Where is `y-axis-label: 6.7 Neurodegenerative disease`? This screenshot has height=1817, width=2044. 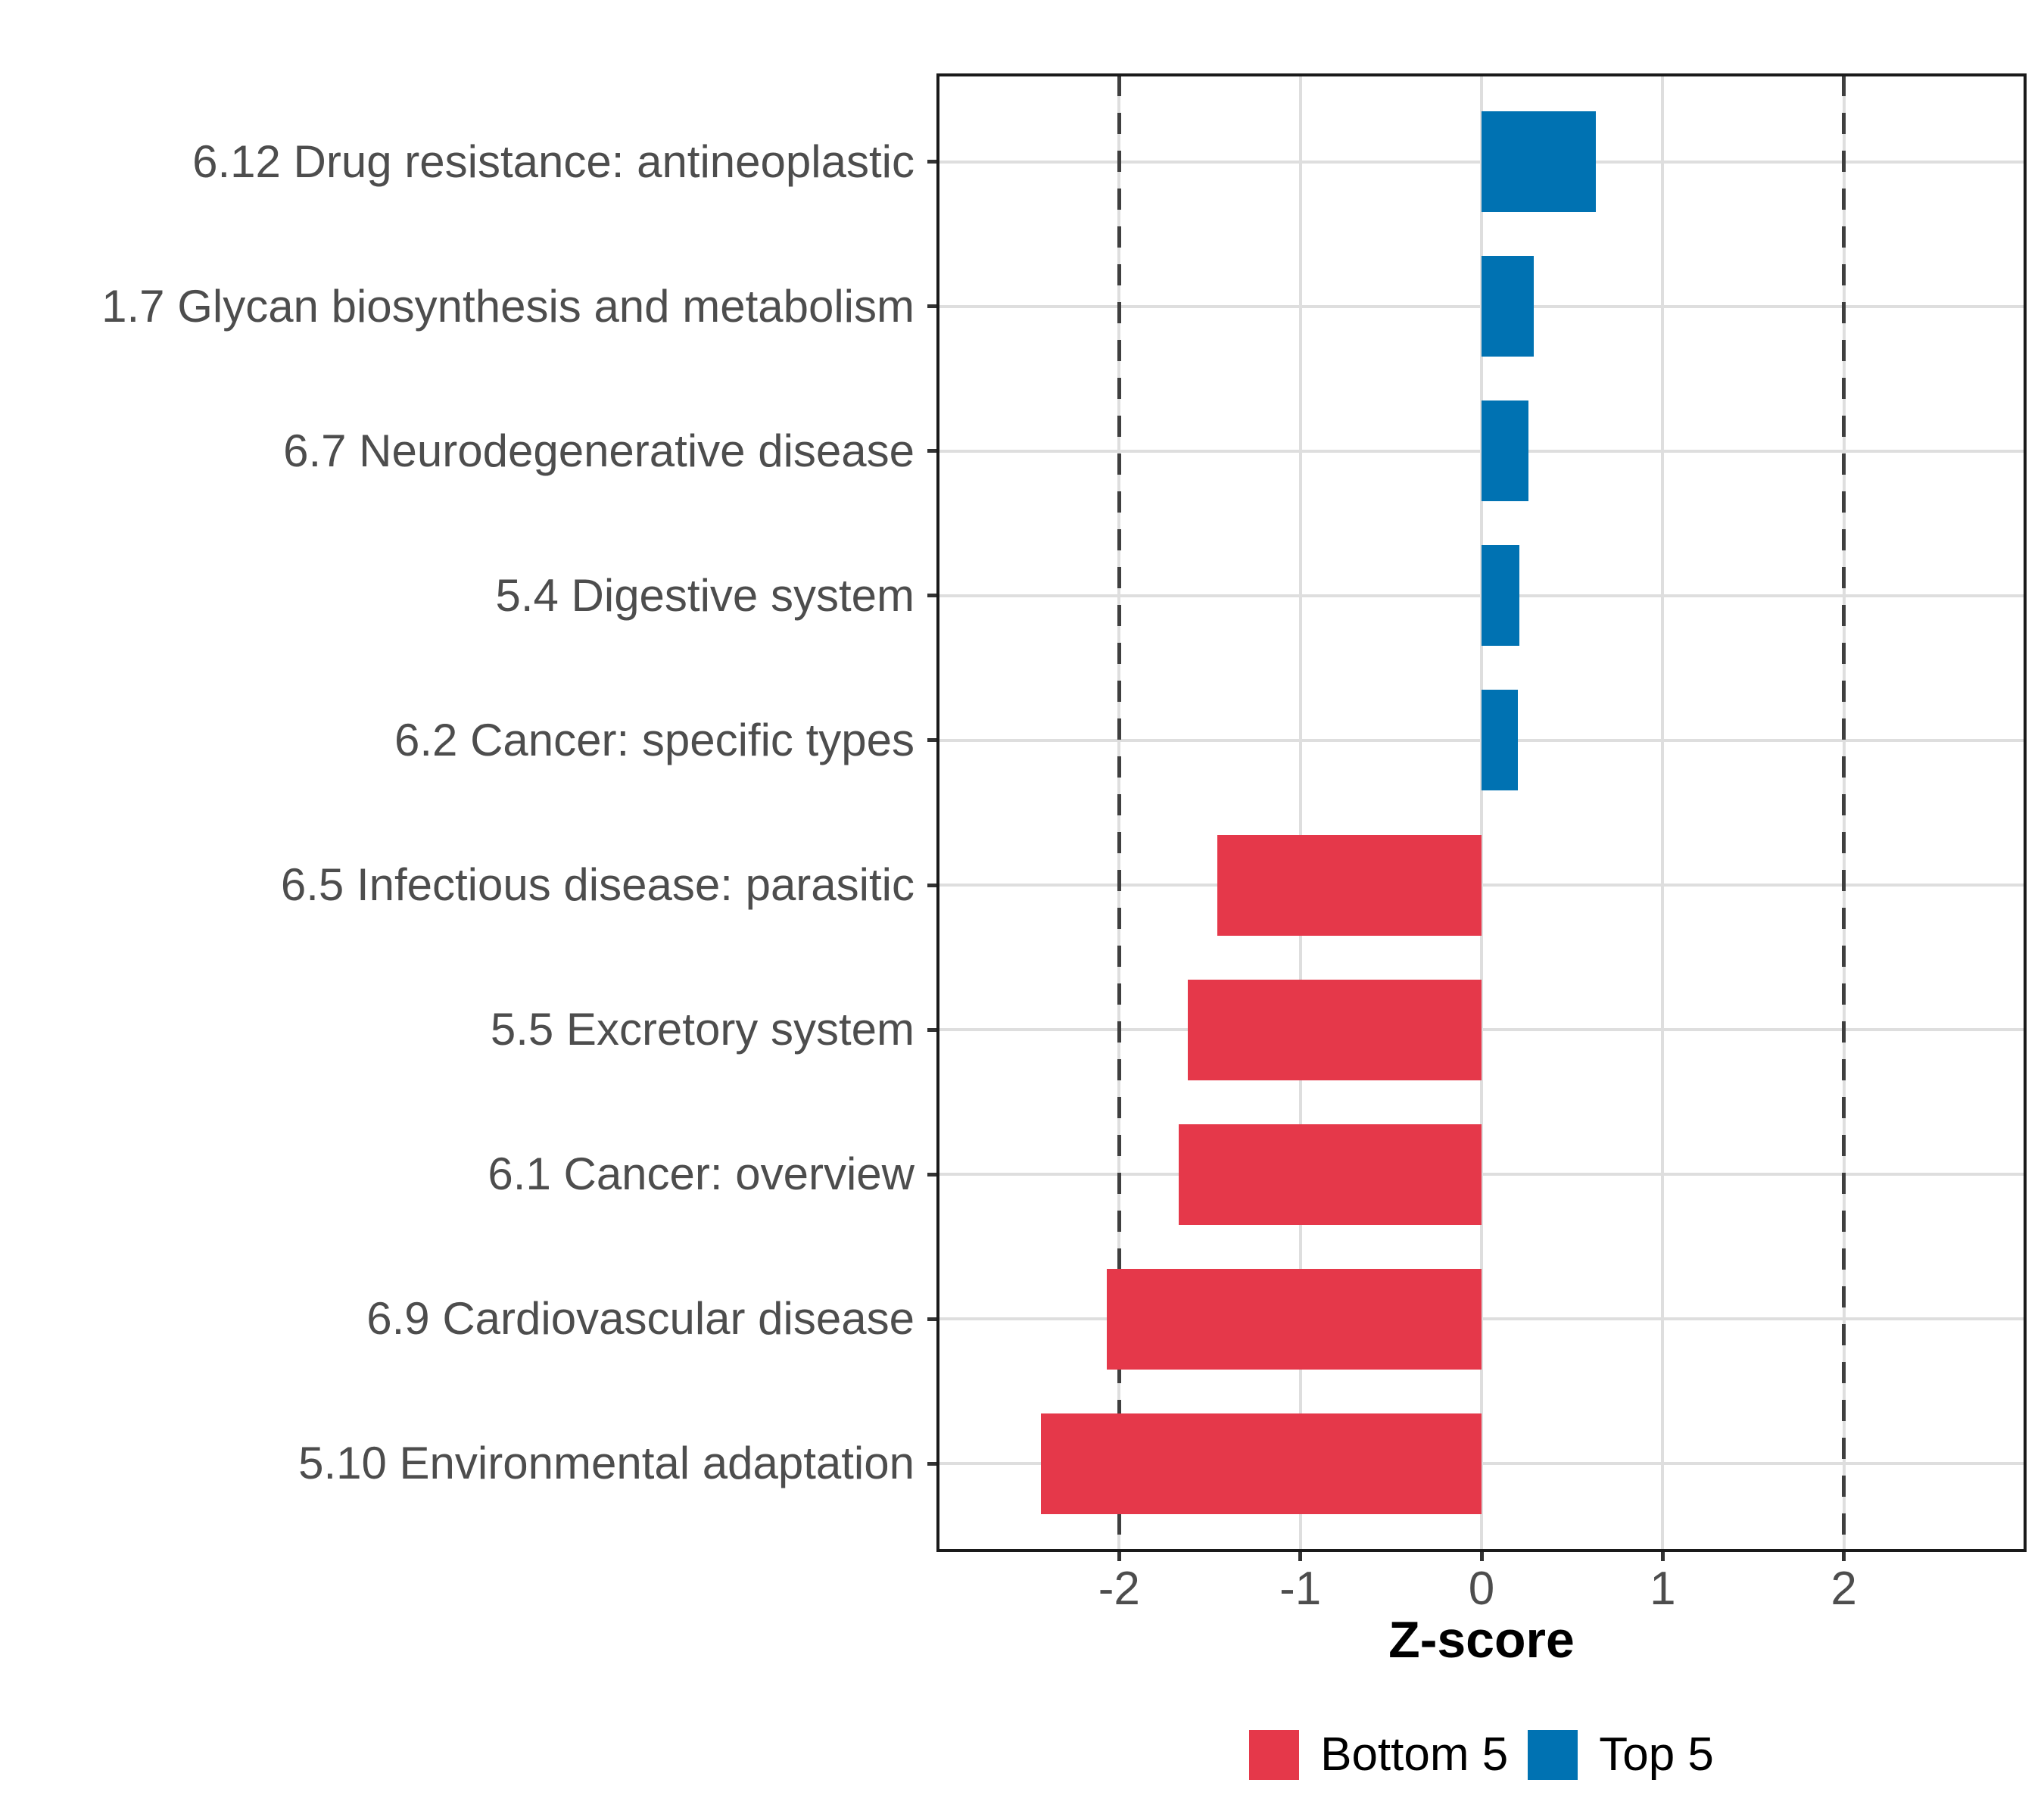
y-axis-label: 6.7 Neurodegenerative disease is located at coordinates (599, 450).